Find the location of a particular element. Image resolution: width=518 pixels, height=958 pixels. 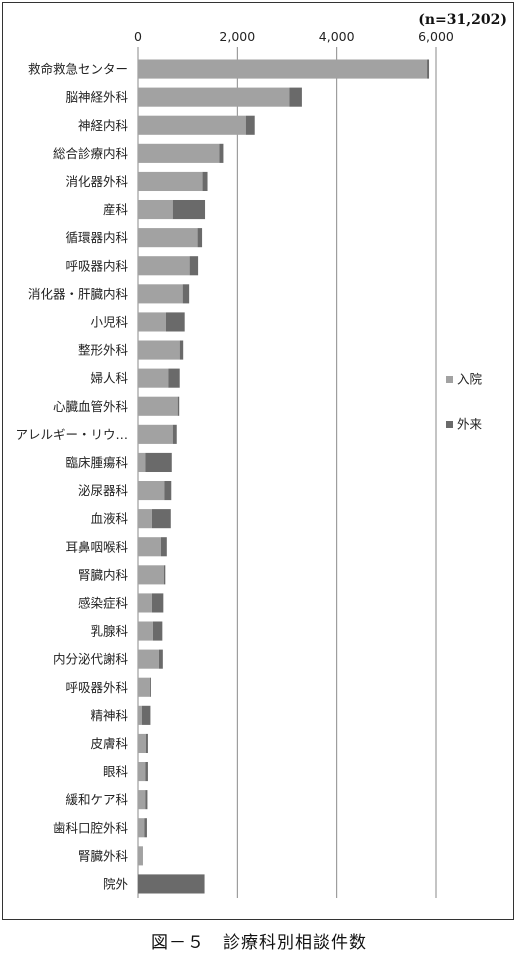

category-label: 耳鼻咽喉科 is located at coordinates (96, 546).